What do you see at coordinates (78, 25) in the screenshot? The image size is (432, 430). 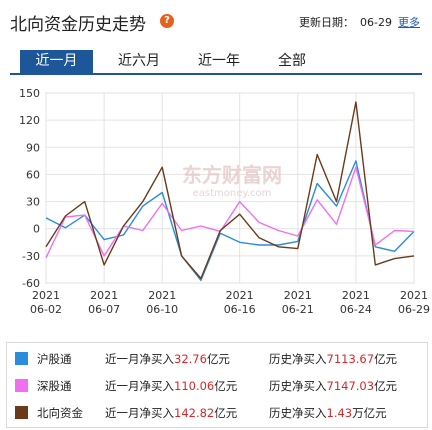 I see `page-title: 北向资金历史走势` at bounding box center [78, 25].